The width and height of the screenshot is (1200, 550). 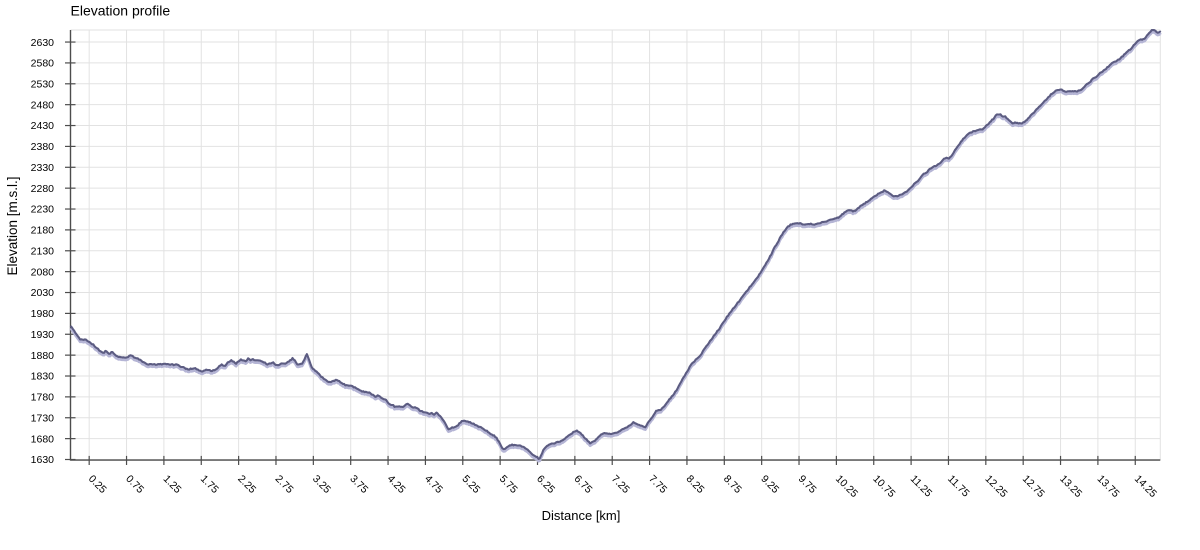 What do you see at coordinates (43, 105) in the screenshot?
I see `svg-text: 2480` at bounding box center [43, 105].